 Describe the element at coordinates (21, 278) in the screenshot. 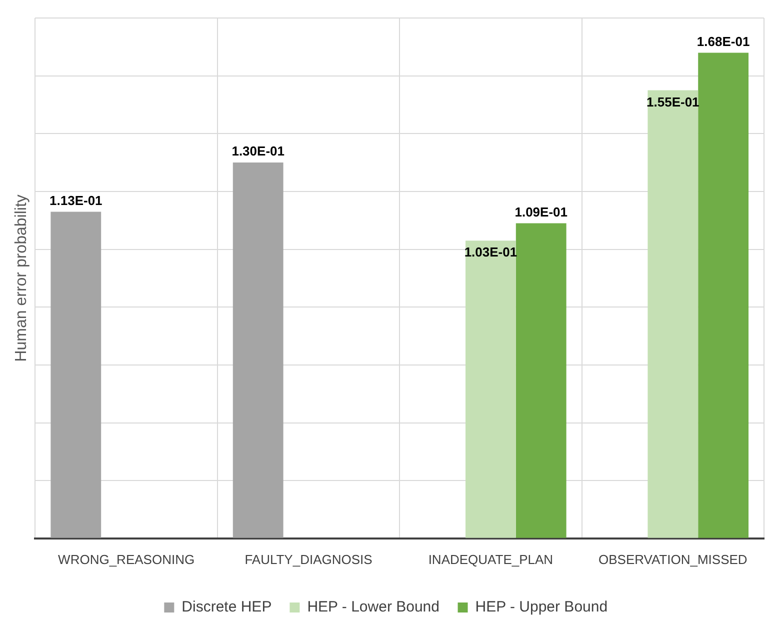

I see `y-axis-title: Human error probability` at that location.